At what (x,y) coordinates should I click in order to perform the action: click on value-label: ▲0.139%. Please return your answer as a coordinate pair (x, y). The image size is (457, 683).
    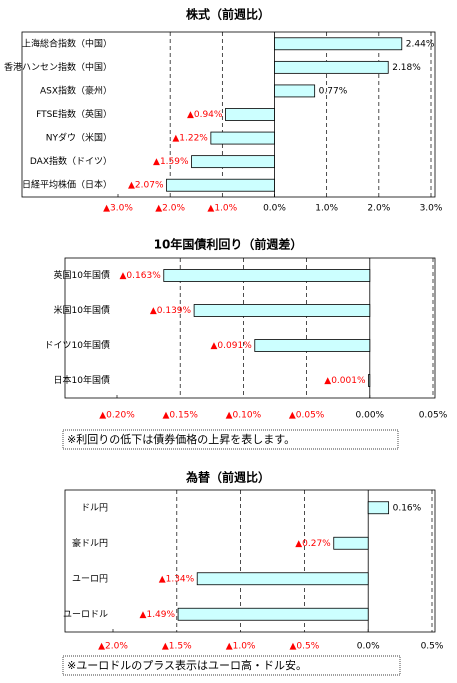
    Looking at the image, I should click on (171, 311).